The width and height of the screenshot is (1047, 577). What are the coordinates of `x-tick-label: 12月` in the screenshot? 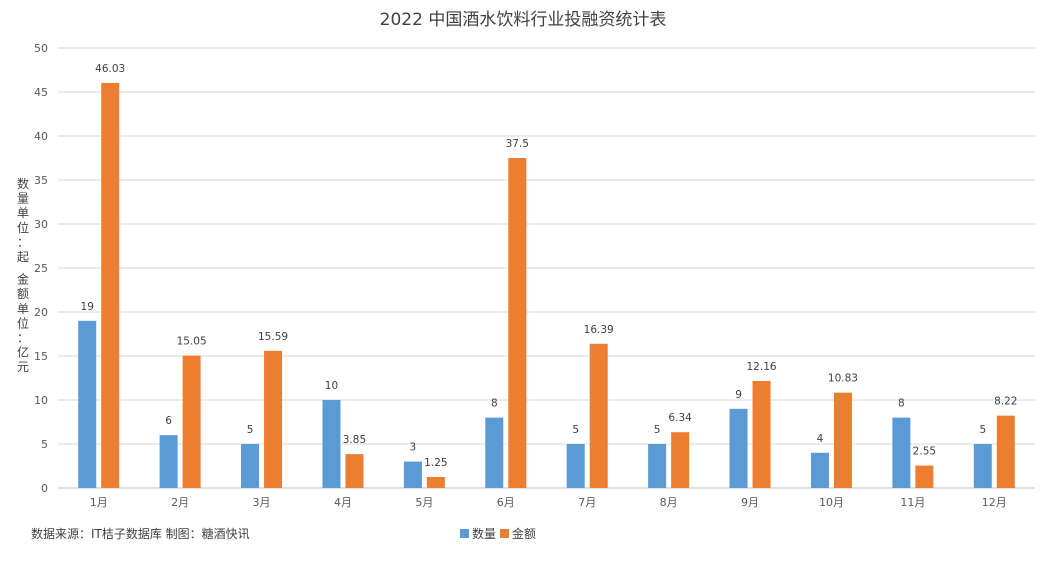 It's located at (994, 502).